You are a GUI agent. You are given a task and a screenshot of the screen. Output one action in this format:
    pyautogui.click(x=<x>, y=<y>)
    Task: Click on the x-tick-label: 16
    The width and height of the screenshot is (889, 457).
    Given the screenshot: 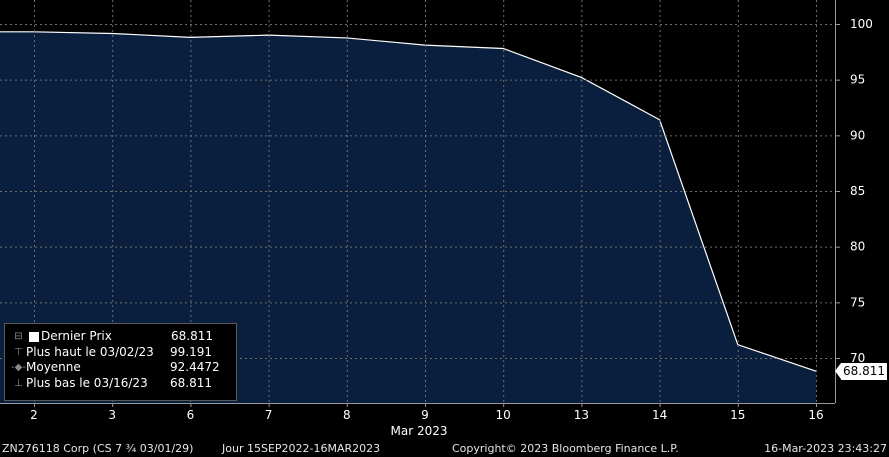 What is the action you would take?
    pyautogui.click(x=815, y=415)
    